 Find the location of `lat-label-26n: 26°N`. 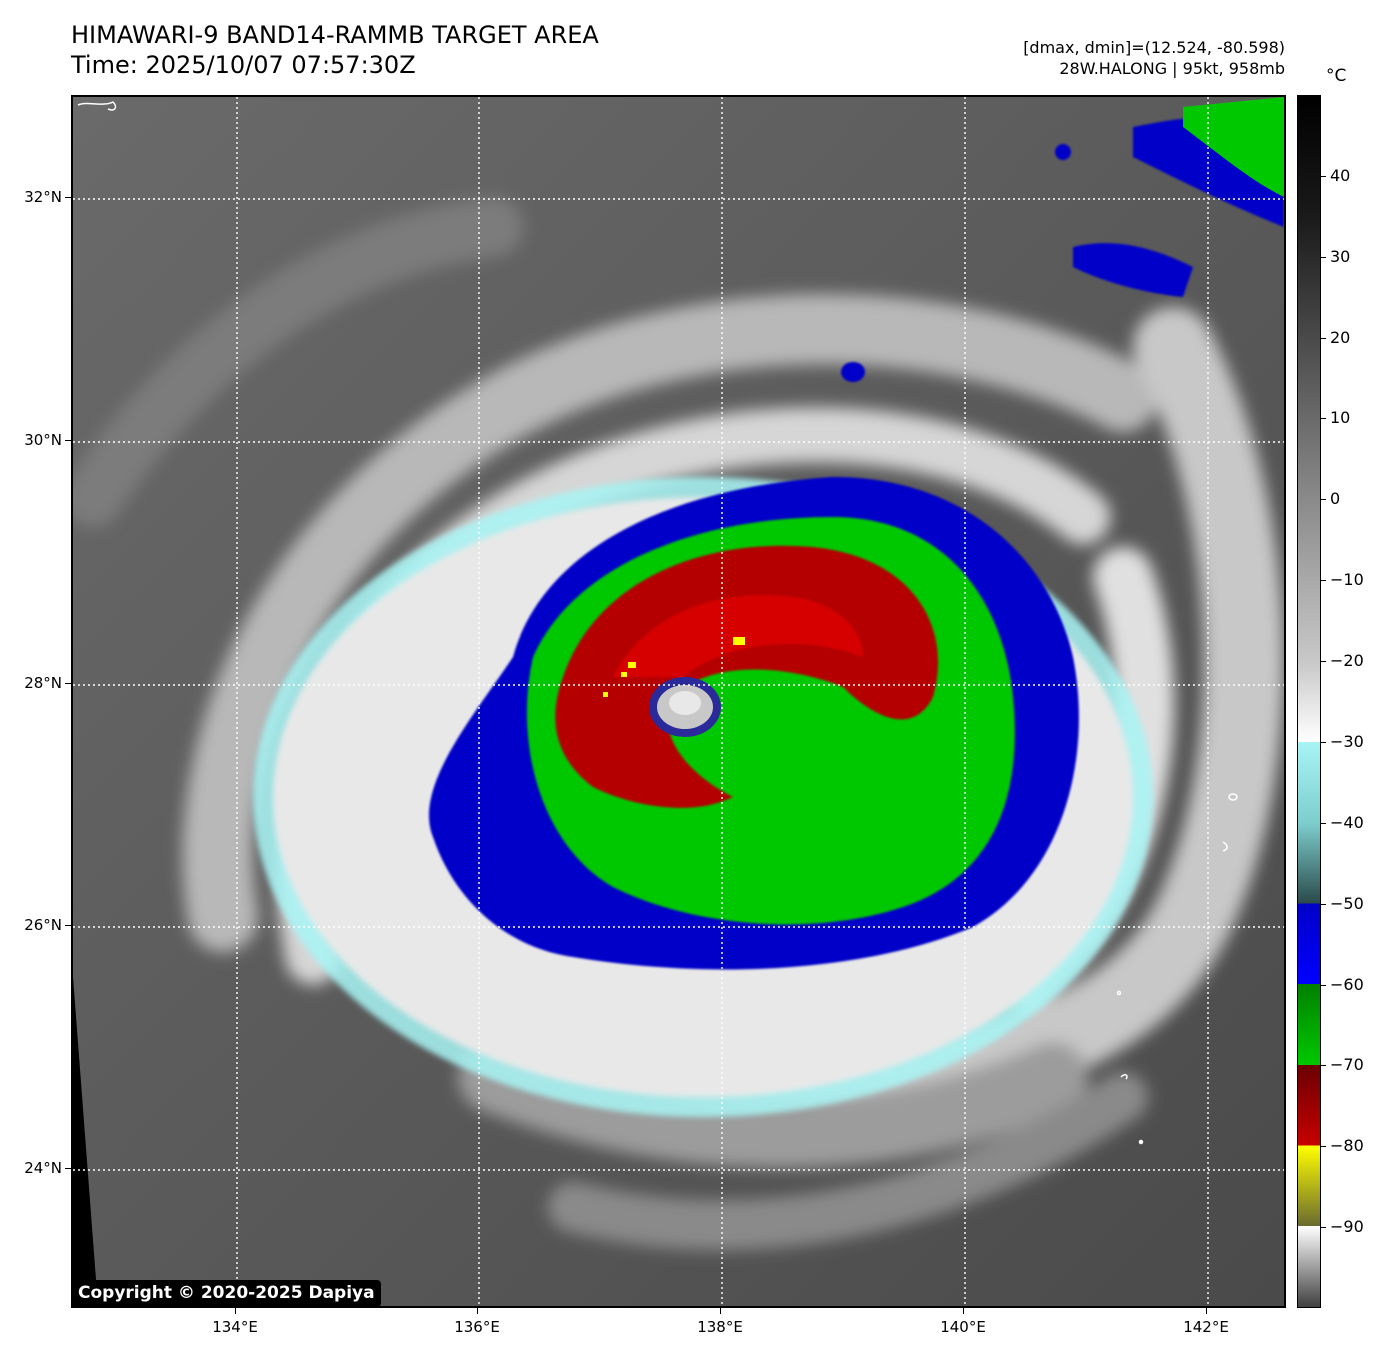

lat-label-26n: 26°N is located at coordinates (43, 925).